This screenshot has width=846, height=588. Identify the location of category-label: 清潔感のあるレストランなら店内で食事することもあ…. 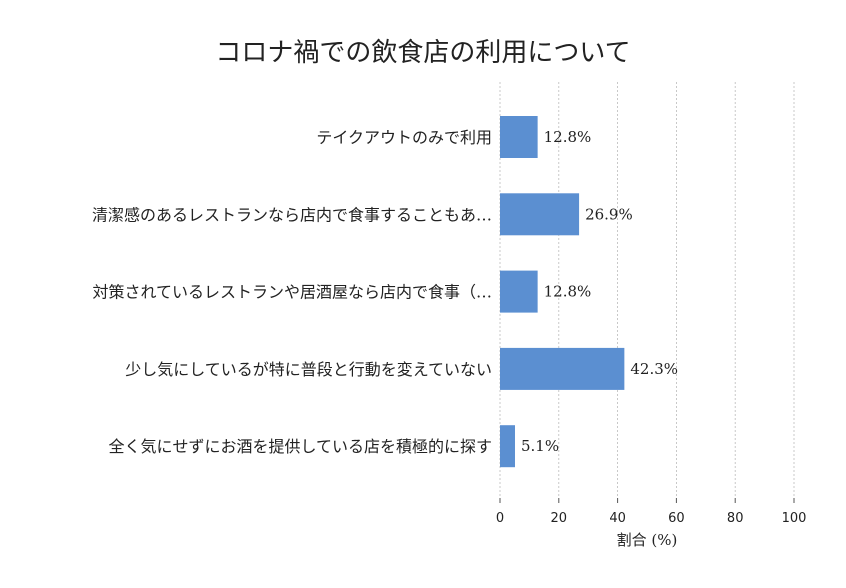
(292, 214).